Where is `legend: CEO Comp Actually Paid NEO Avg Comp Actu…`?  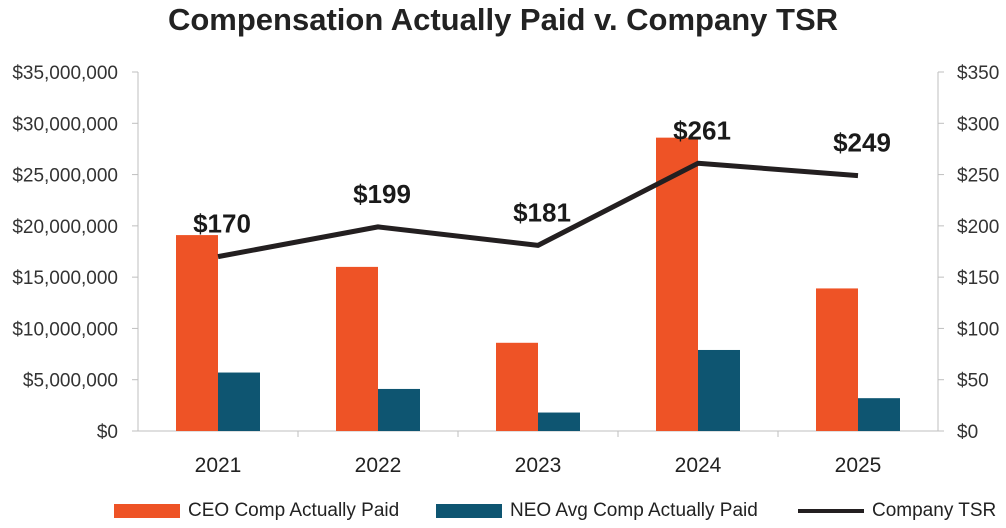
legend: CEO Comp Actually Paid NEO Avg Comp Actu… is located at coordinates (503, 514).